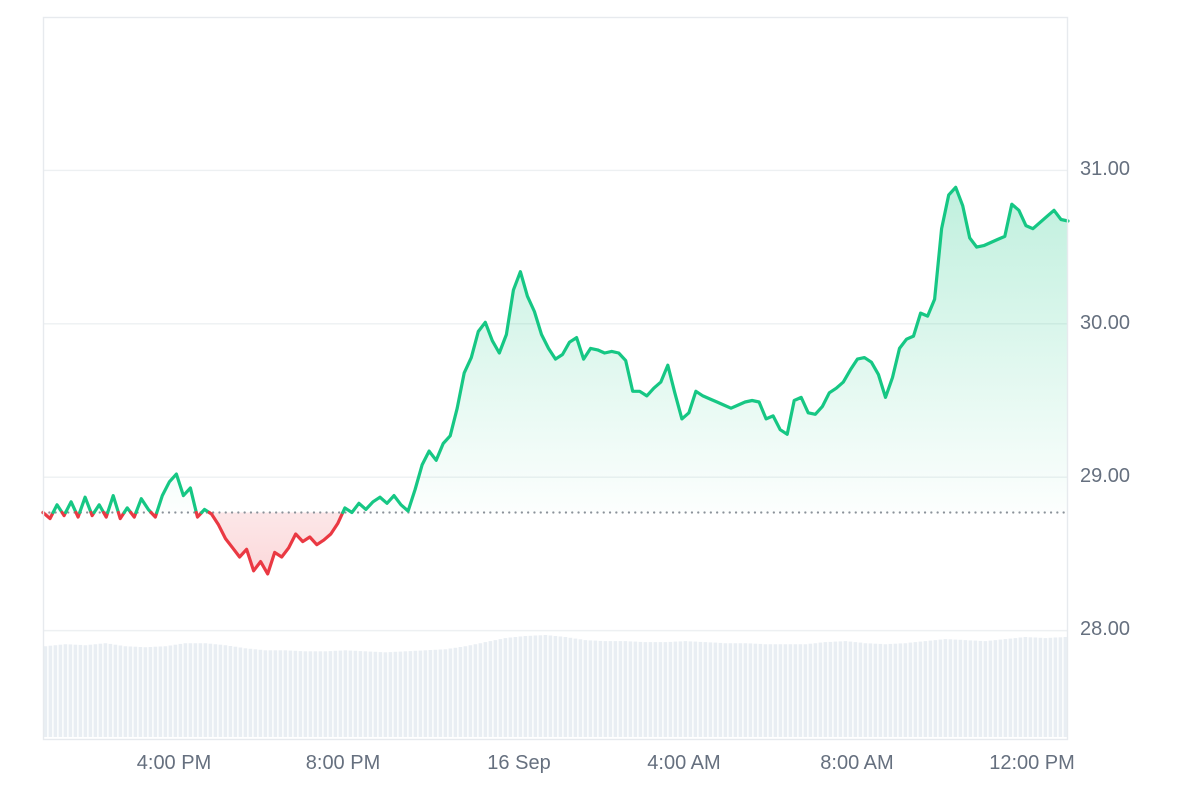 The width and height of the screenshot is (1200, 800). I want to click on volume-bars, so click(555, 686).